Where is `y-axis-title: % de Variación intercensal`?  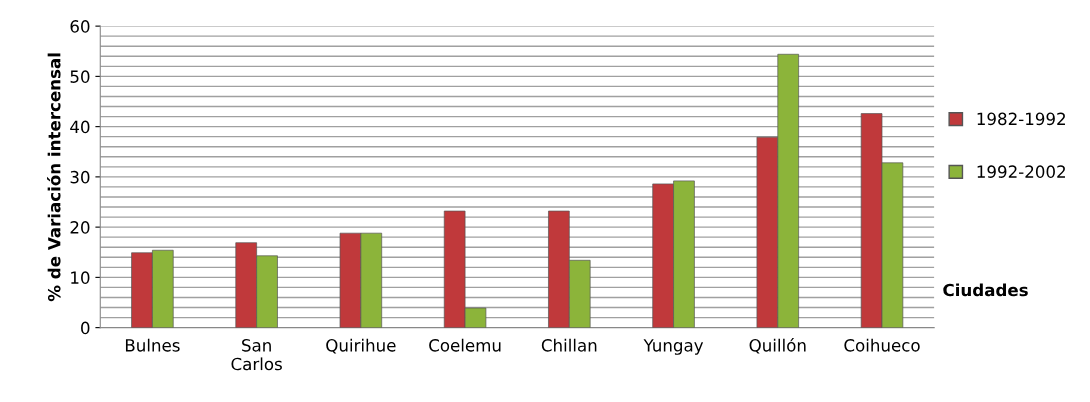
y-axis-title: % de Variación intercensal is located at coordinates (54, 177).